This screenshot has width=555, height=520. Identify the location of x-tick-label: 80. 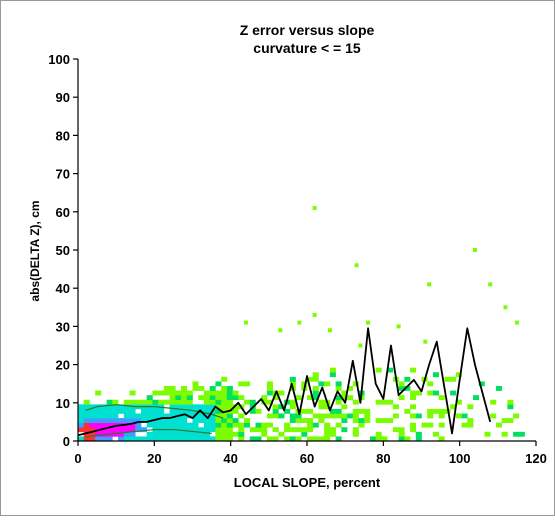
(383, 458).